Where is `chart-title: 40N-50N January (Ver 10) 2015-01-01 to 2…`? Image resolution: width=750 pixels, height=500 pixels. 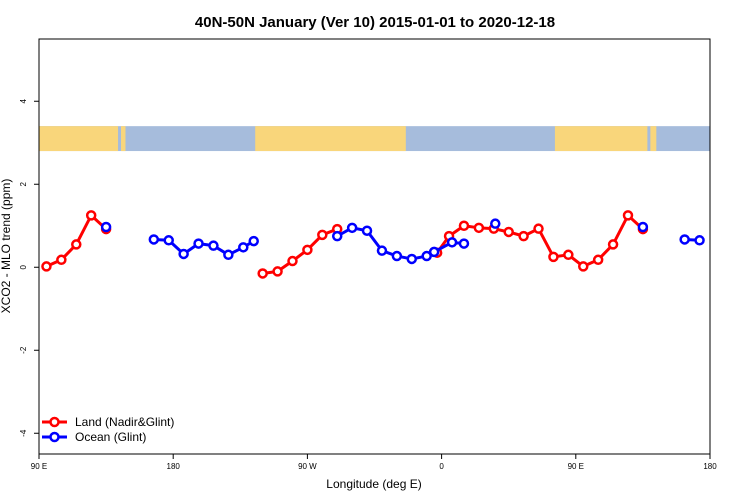 chart-title: 40N-50N January (Ver 10) 2015-01-01 to 2… is located at coordinates (375, 22).